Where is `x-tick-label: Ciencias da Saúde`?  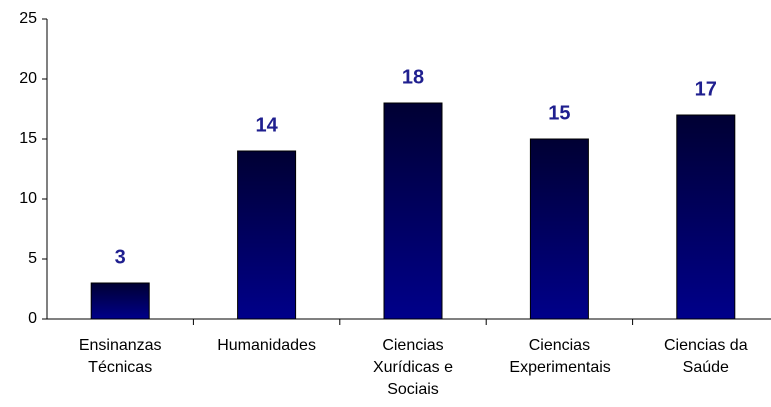 x-tick-label: Ciencias da Saúde is located at coordinates (705, 356).